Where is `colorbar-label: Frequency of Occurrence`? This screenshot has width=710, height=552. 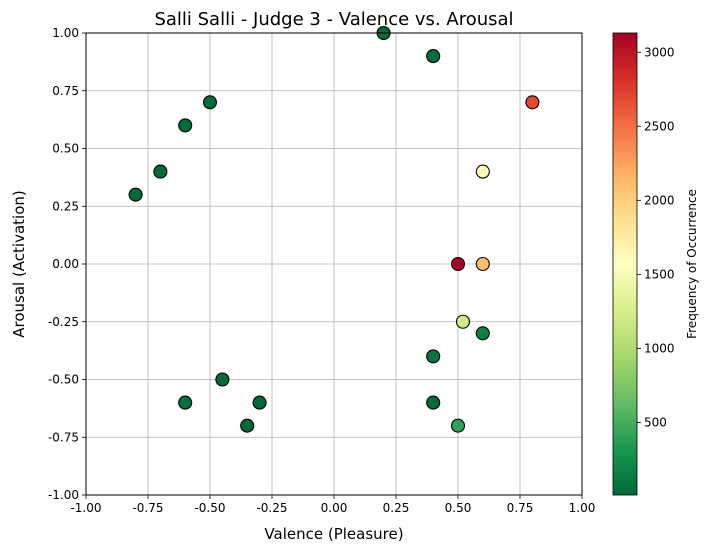
colorbar-label: Frequency of Occurrence is located at coordinates (692, 264).